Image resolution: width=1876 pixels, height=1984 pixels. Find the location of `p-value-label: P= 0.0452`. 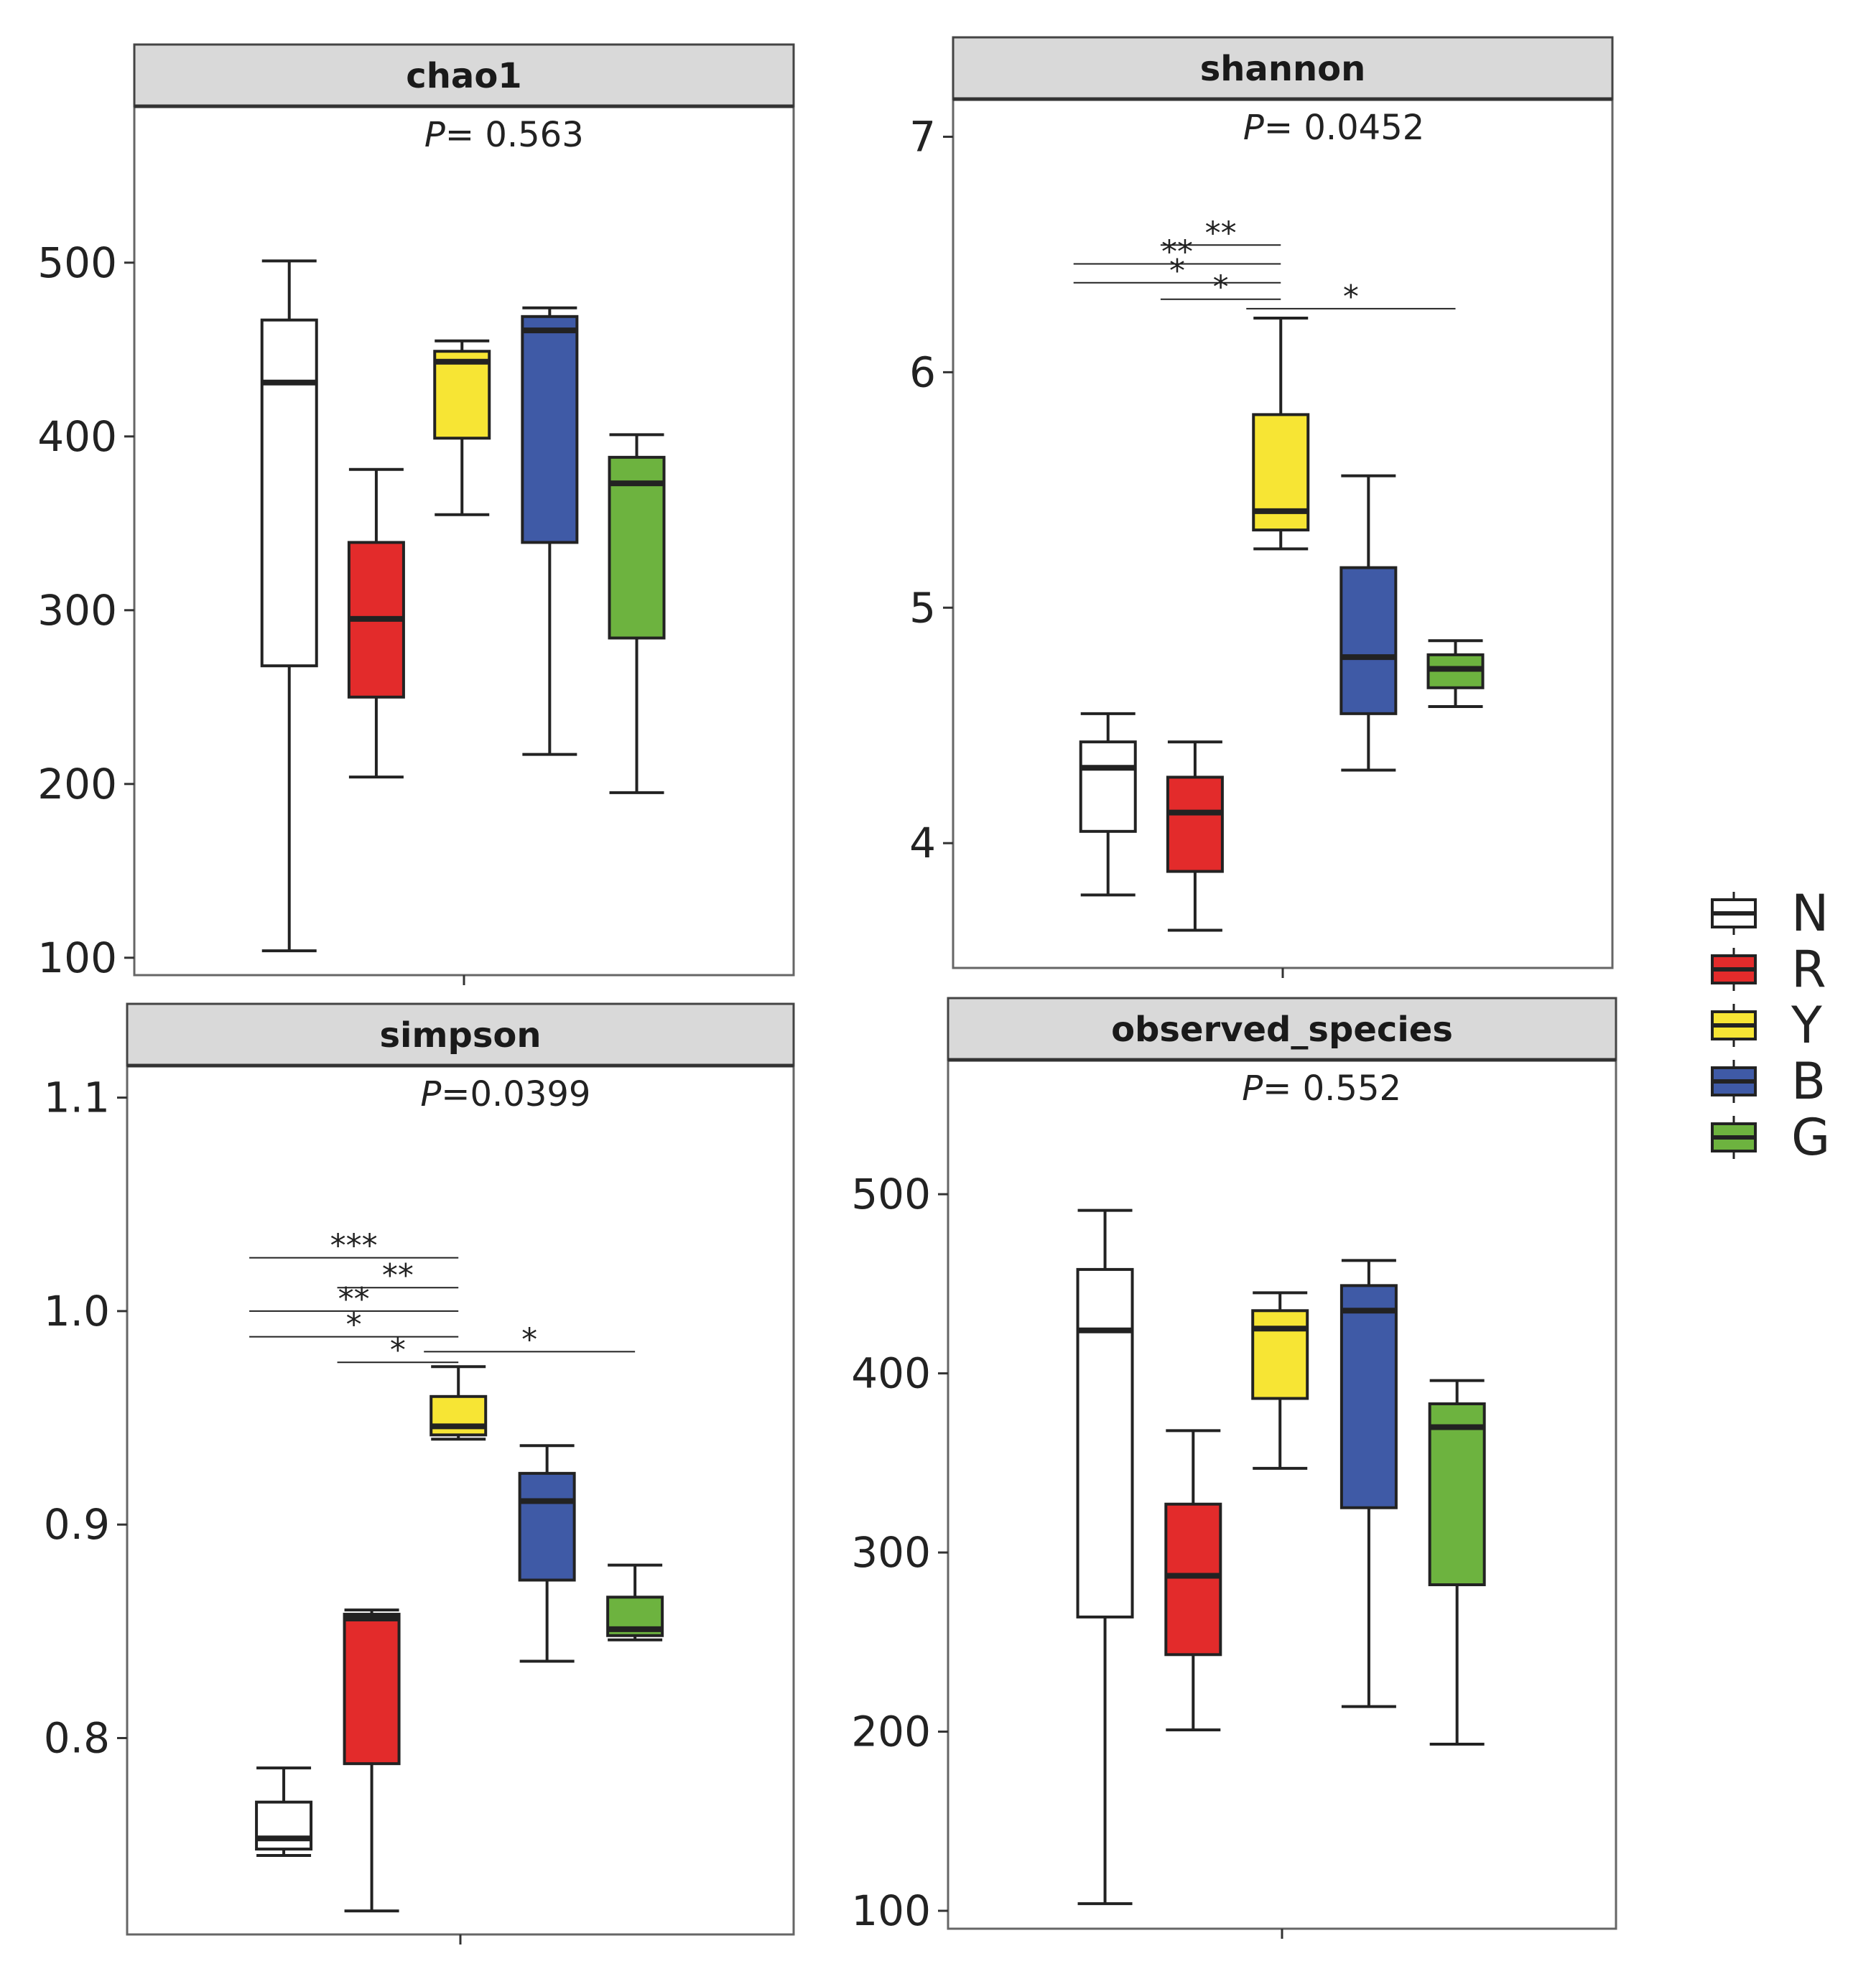

p-value-label: P= 0.0452 is located at coordinates (1333, 128).